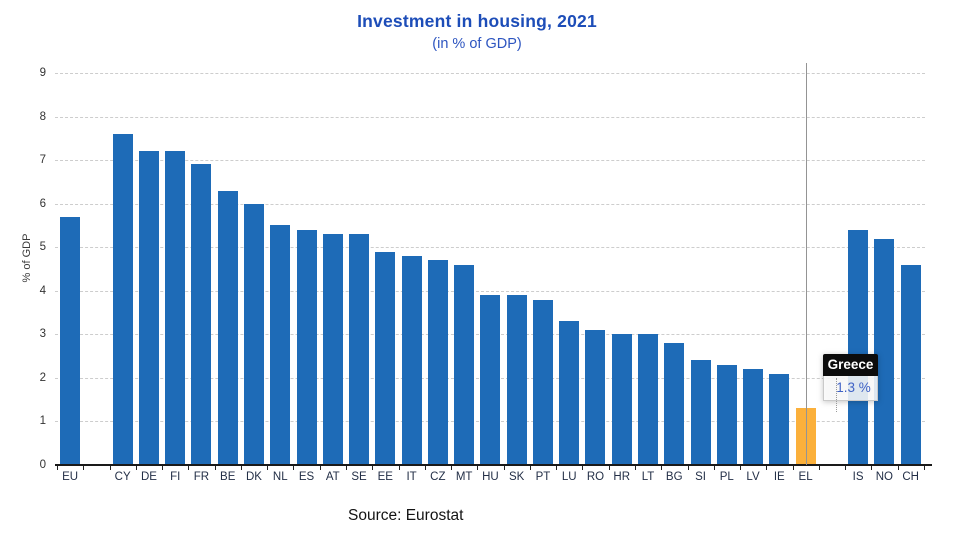 This screenshot has height=543, width=954. Describe the element at coordinates (569, 393) in the screenshot. I see `bar-LU` at that location.